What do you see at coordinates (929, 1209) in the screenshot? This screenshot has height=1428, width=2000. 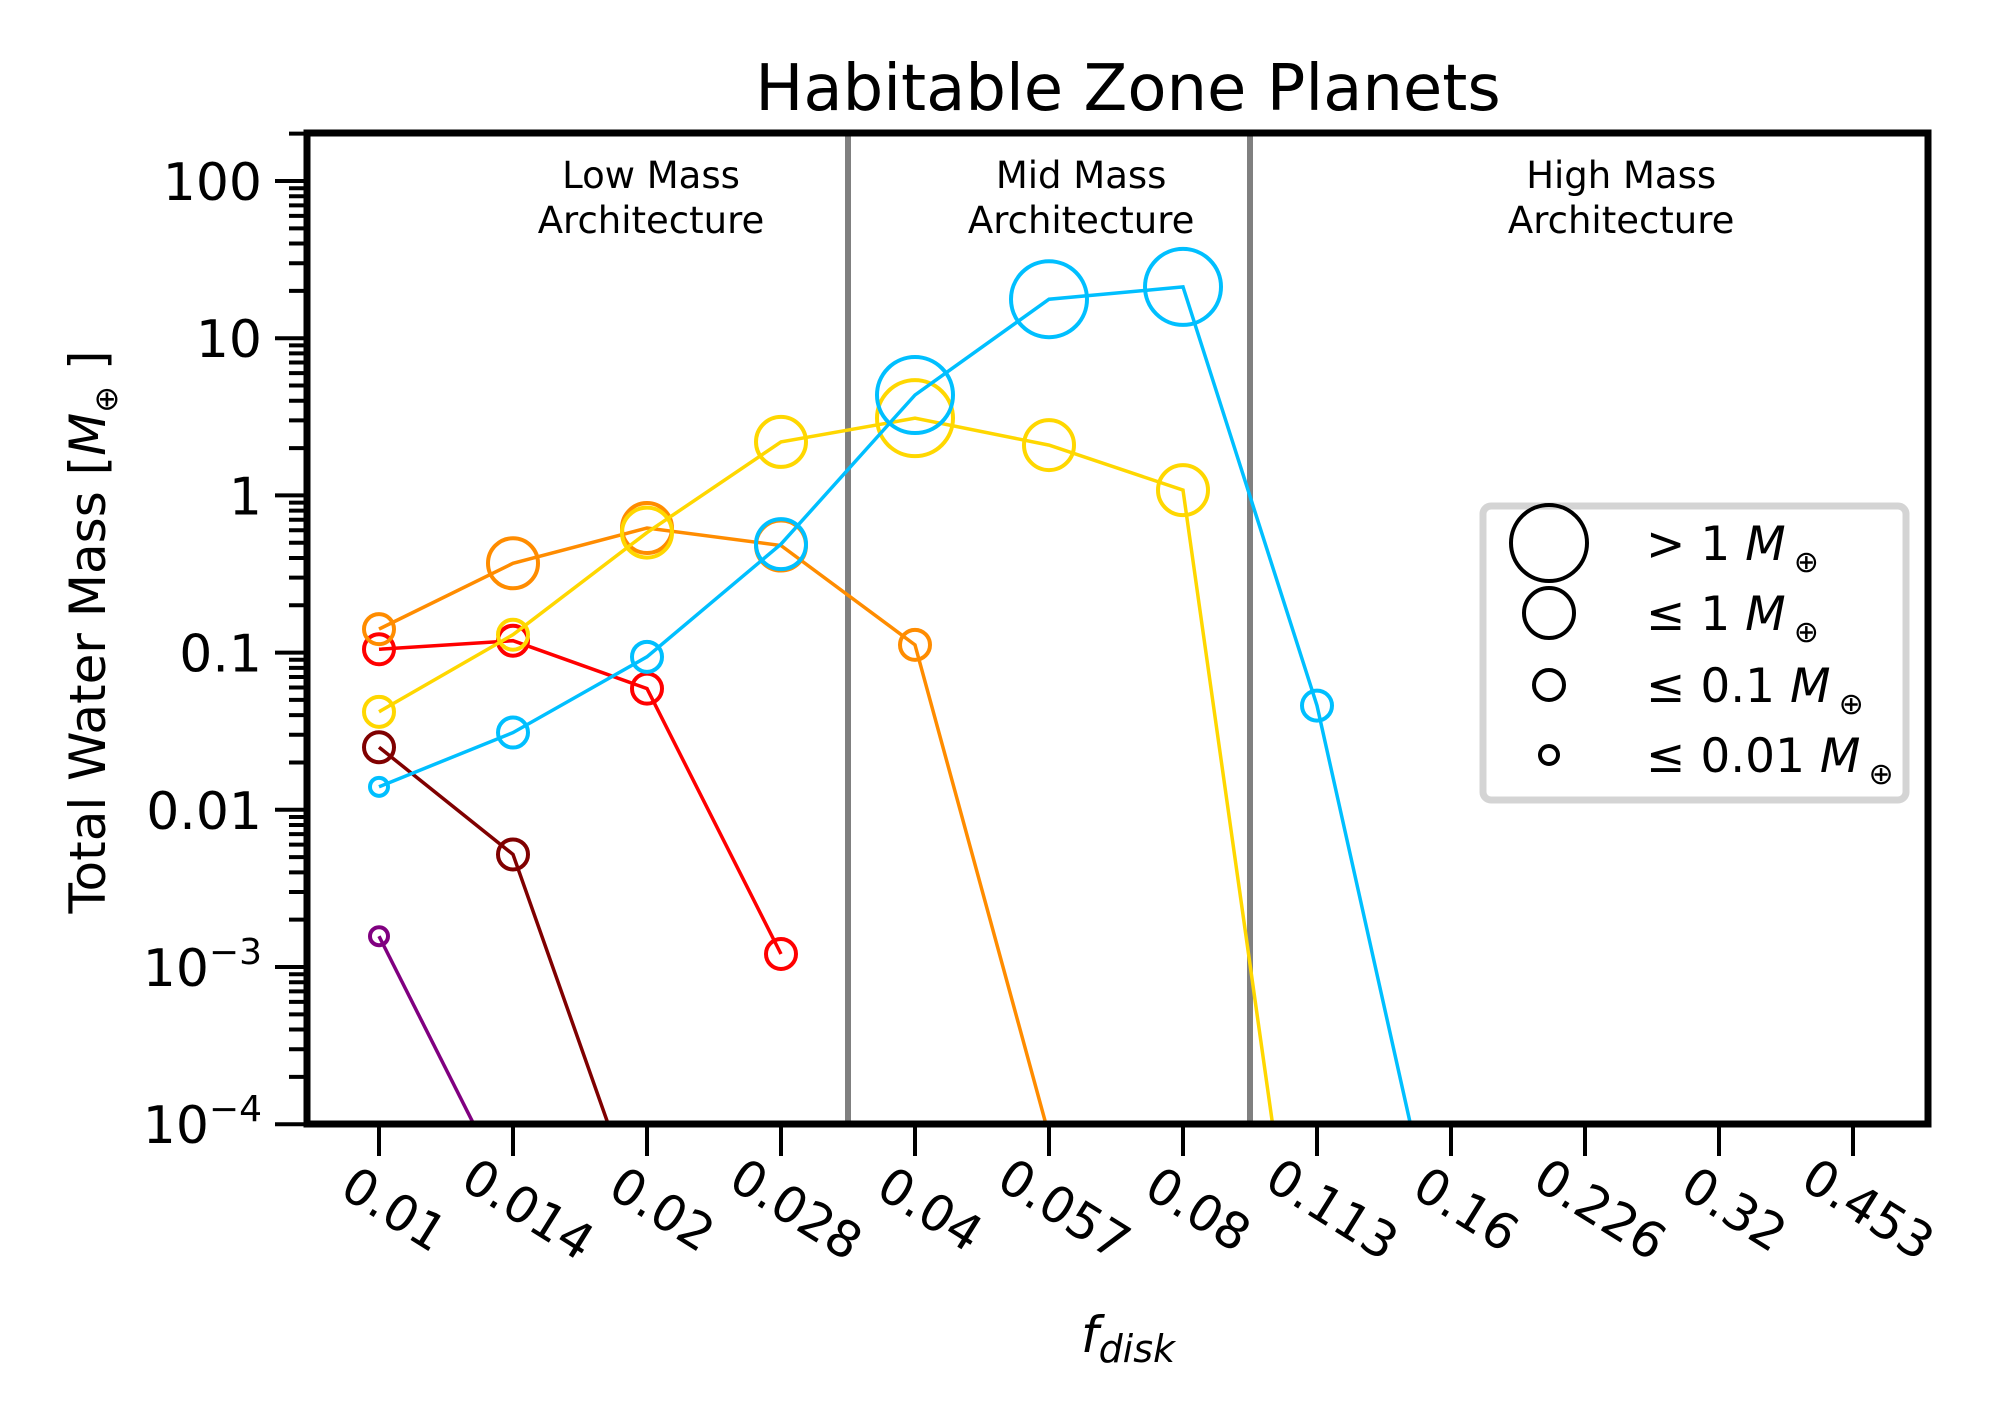 I see `x-tick-label: 0.04` at bounding box center [929, 1209].